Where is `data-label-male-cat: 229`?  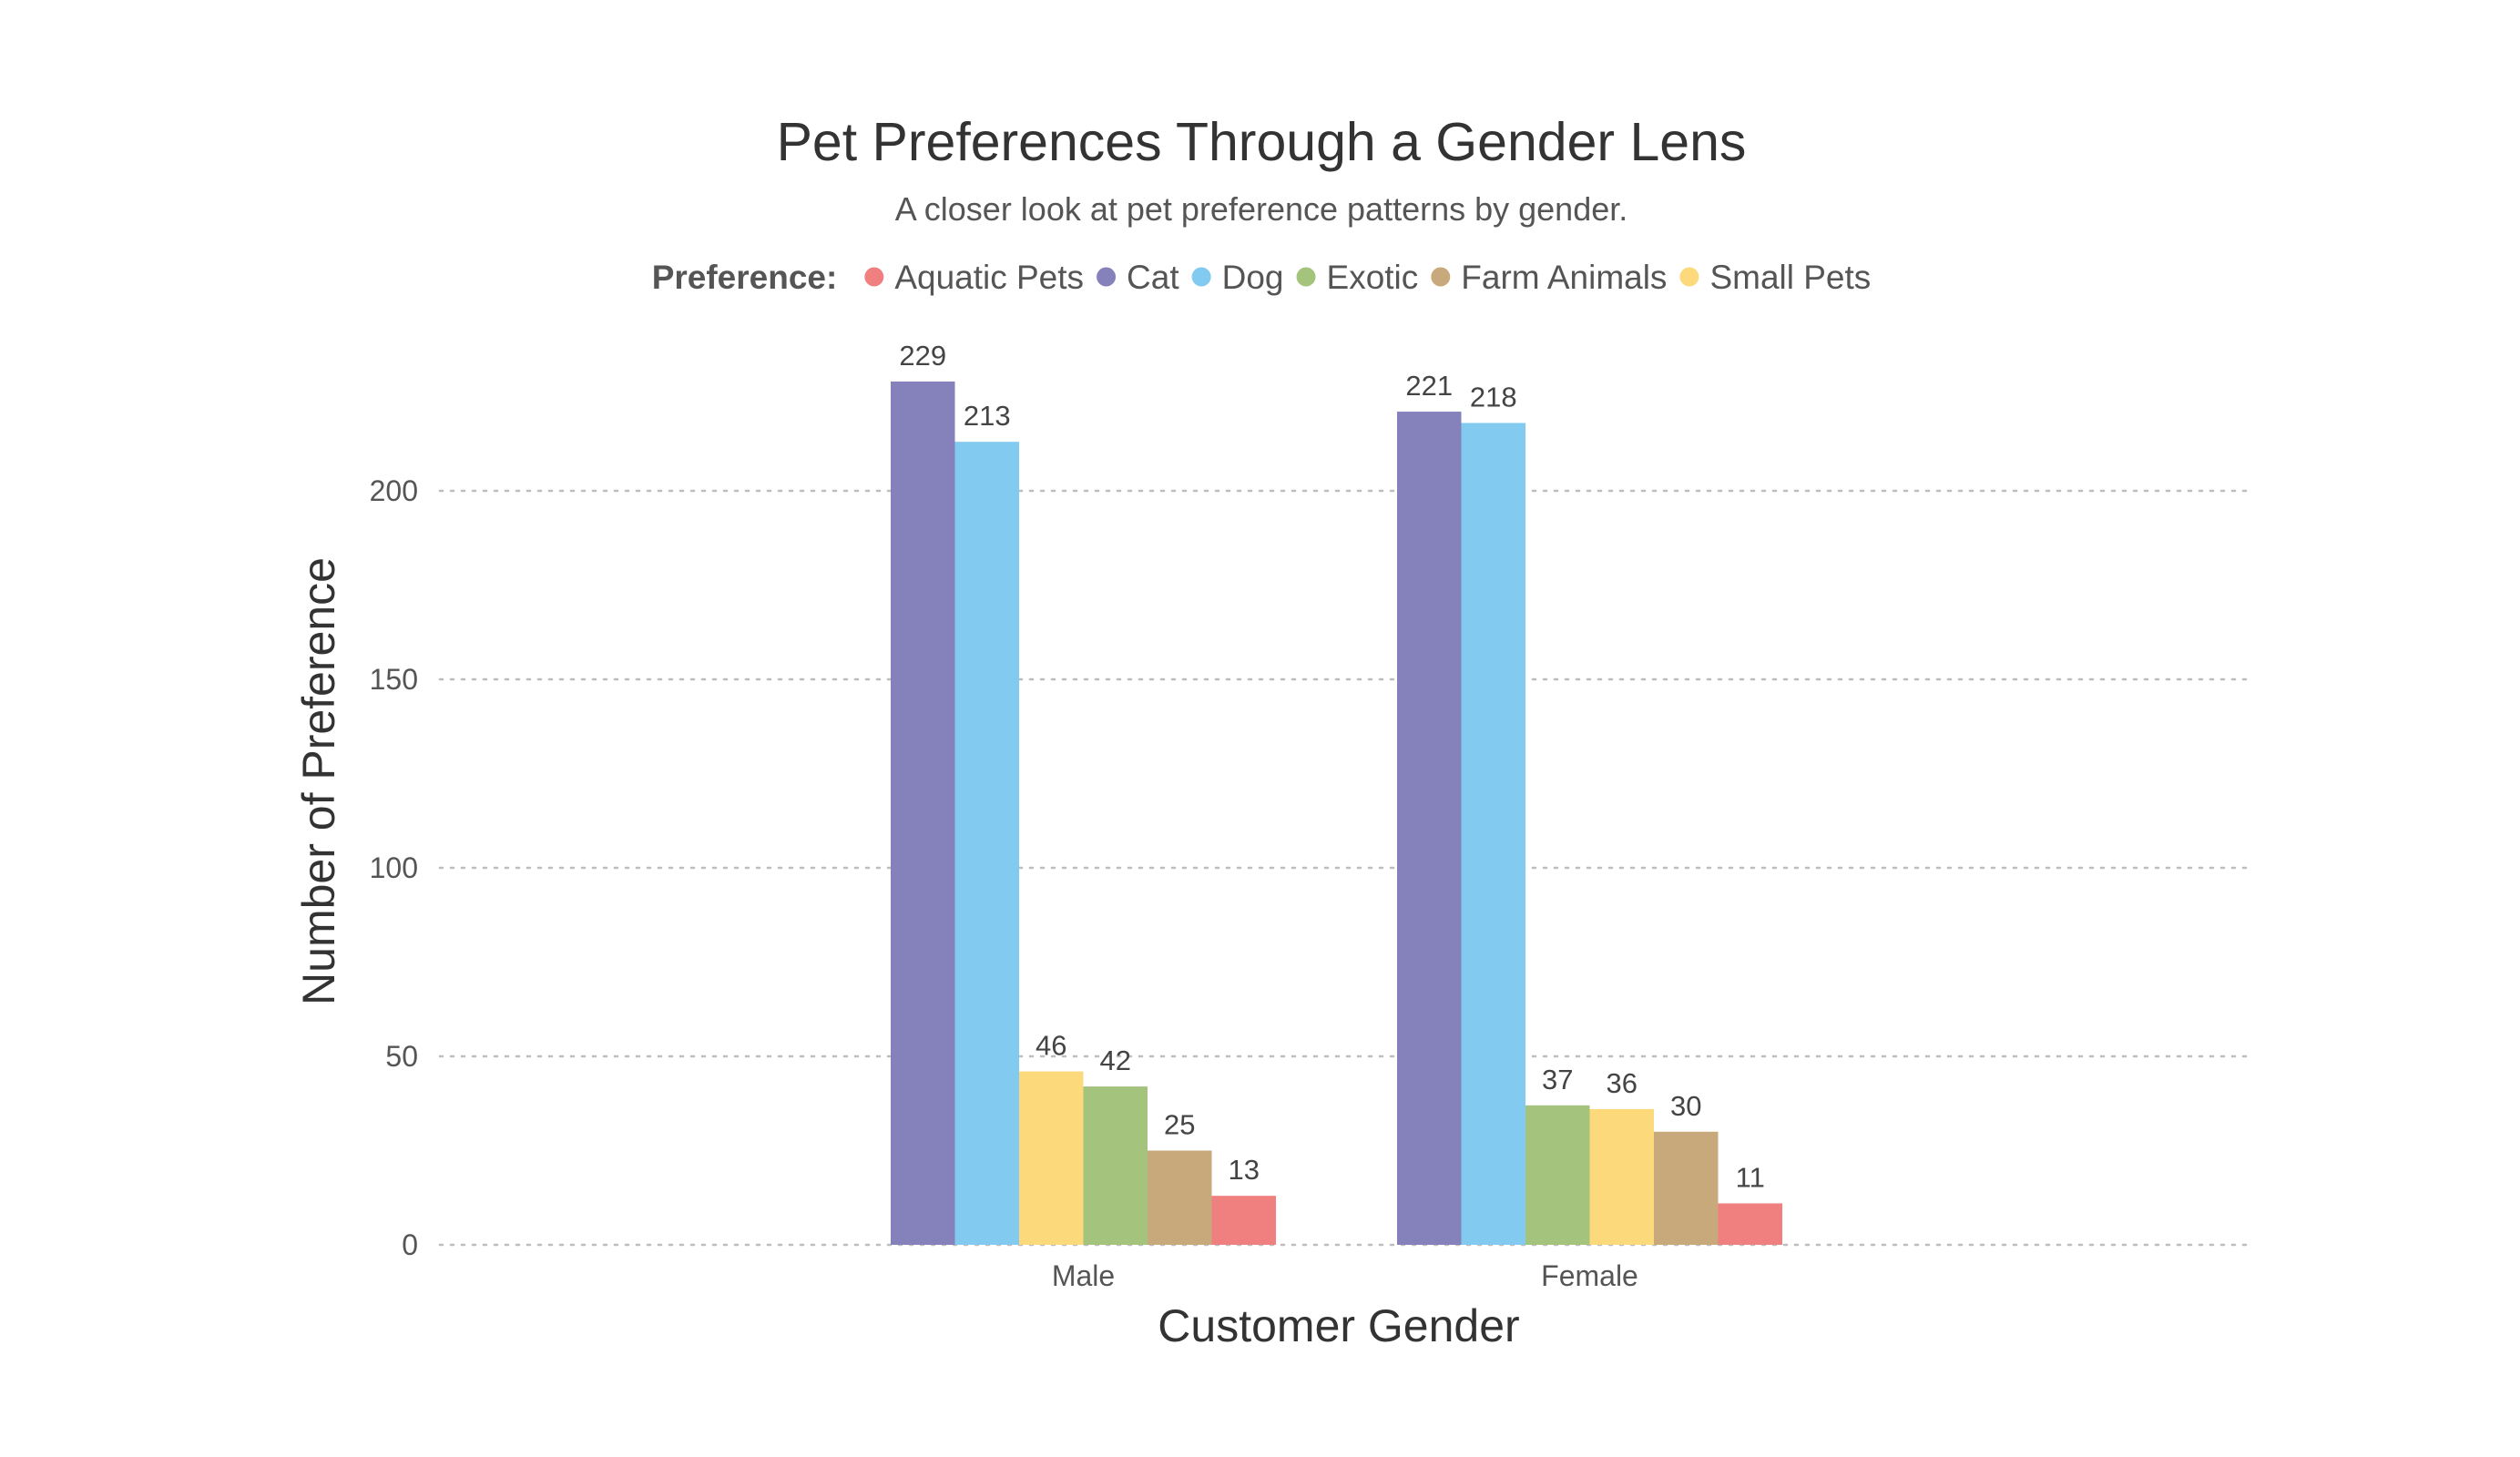
data-label-male-cat: 229 is located at coordinates (922, 356).